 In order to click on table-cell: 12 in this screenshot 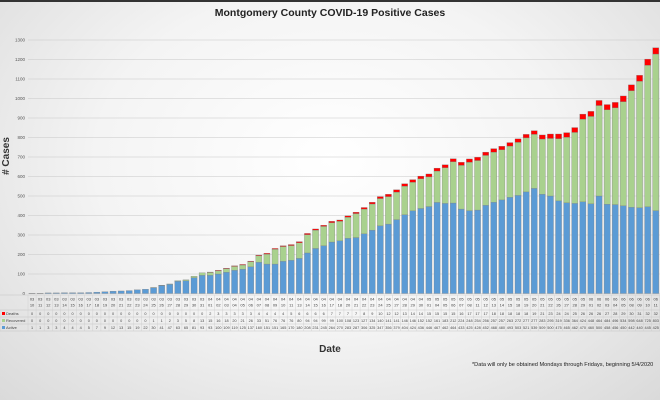, I will do `click(388, 314)`.